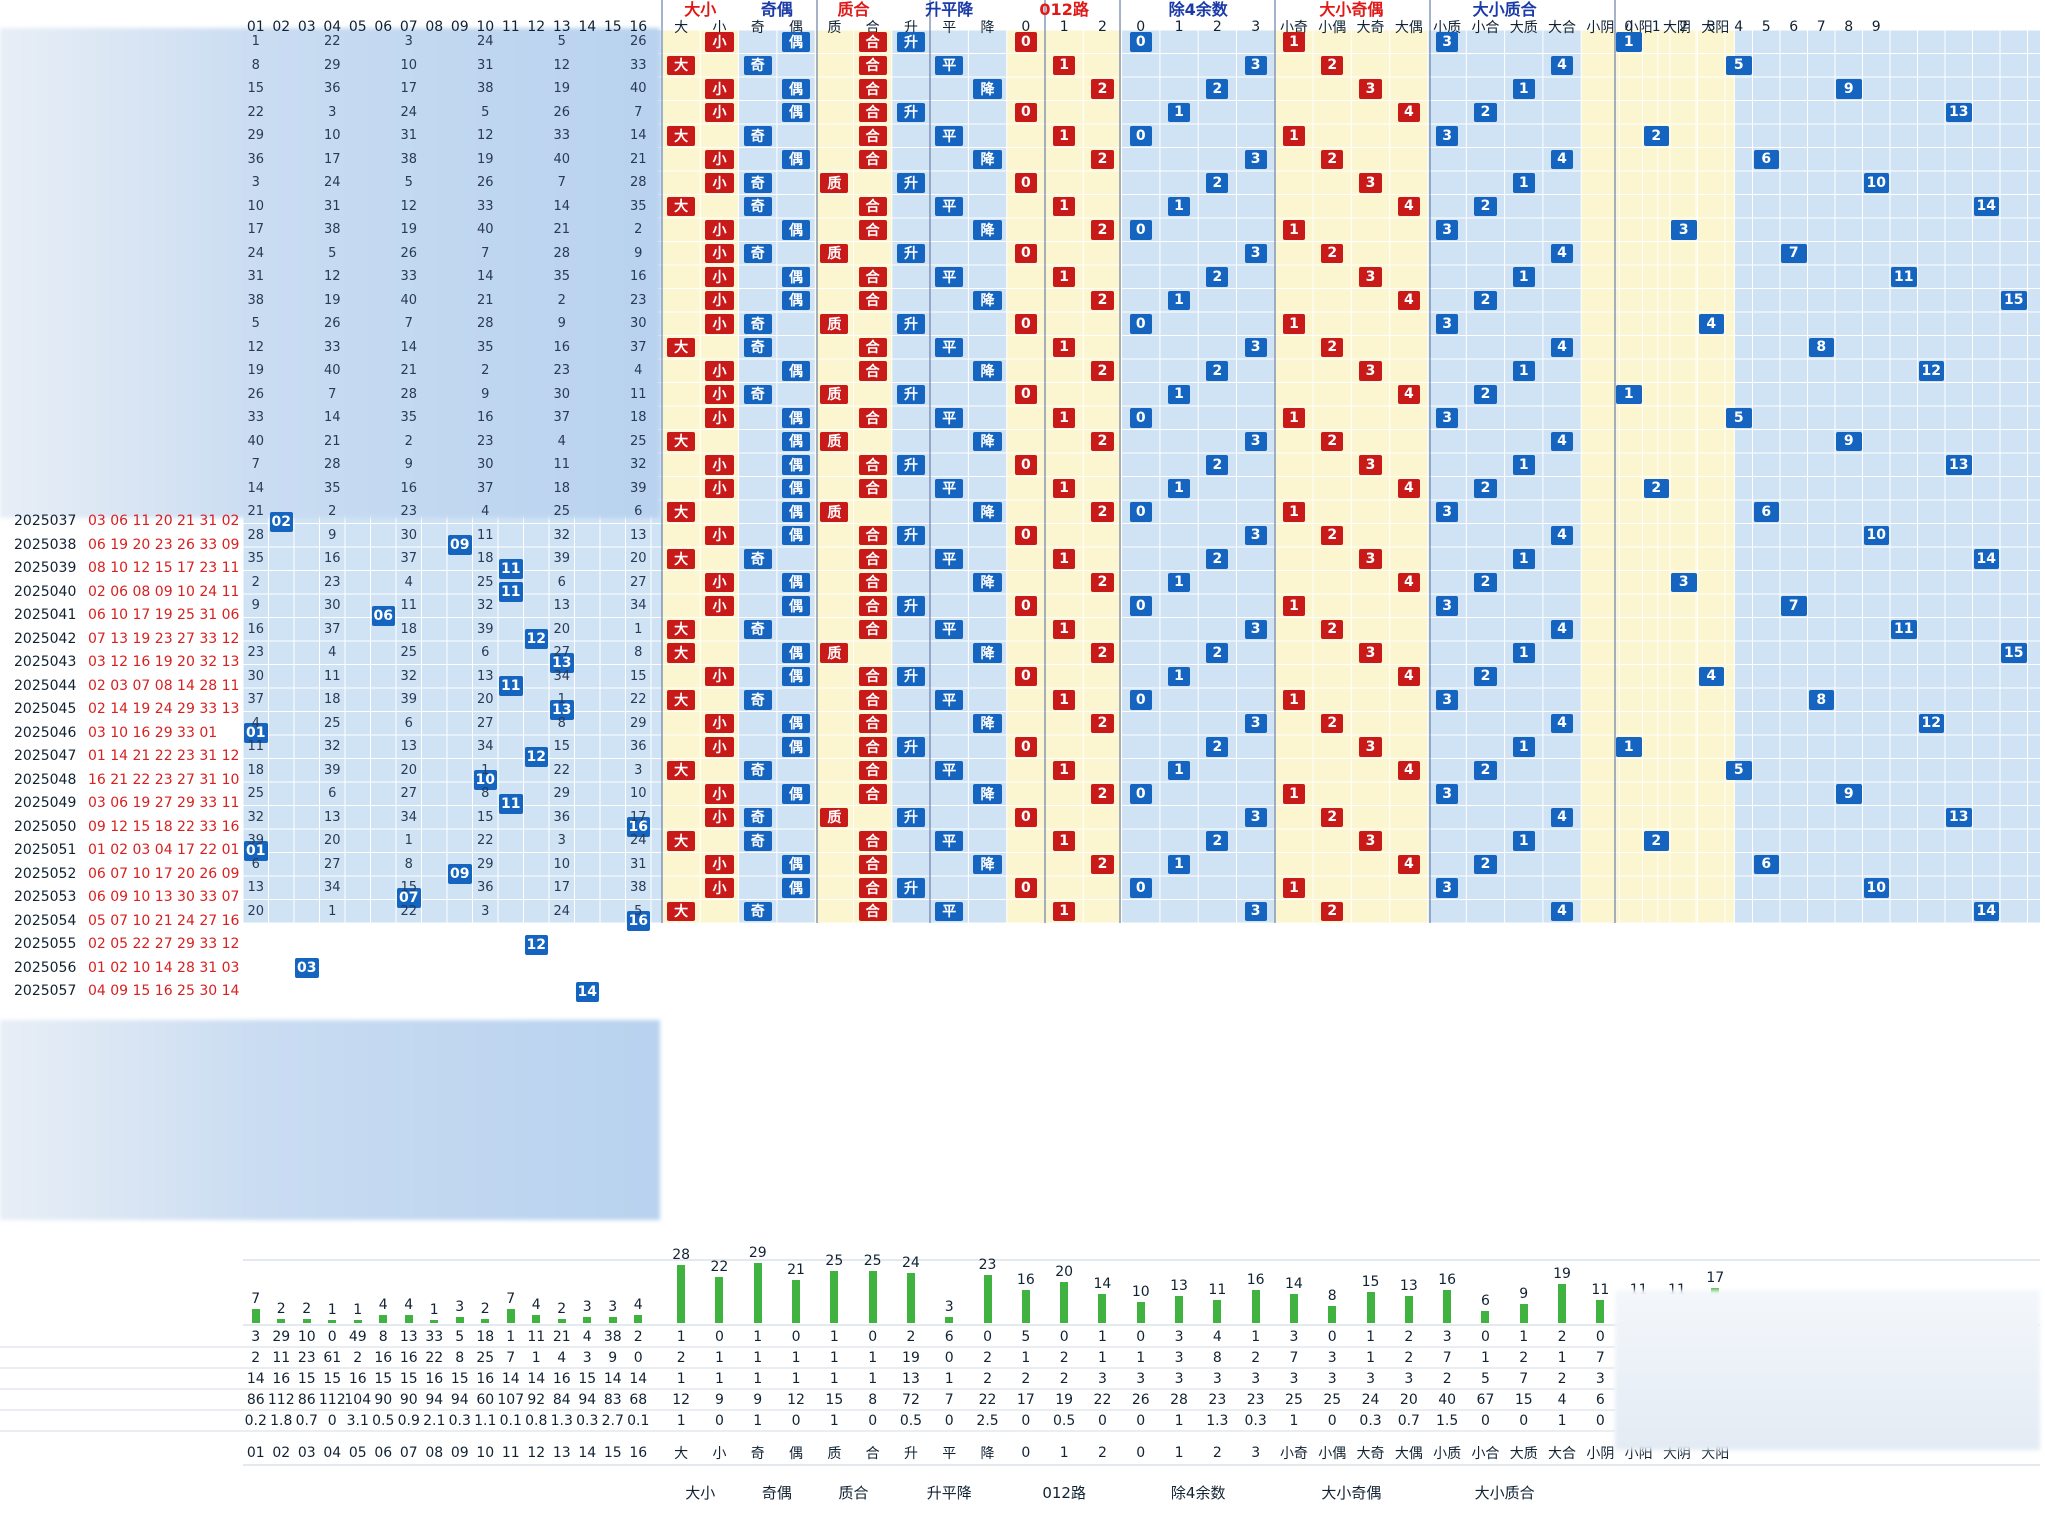  What do you see at coordinates (1827, 1370) in the screenshot?
I see `blurred-tail-stats` at bounding box center [1827, 1370].